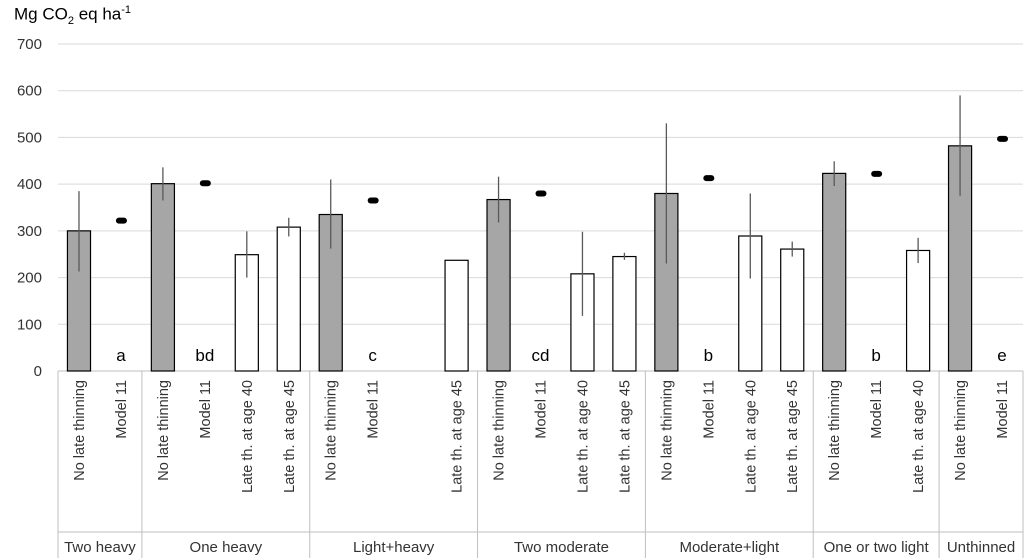 The height and width of the screenshot is (558, 1030). I want to click on unit-sub: 2, so click(70, 21).